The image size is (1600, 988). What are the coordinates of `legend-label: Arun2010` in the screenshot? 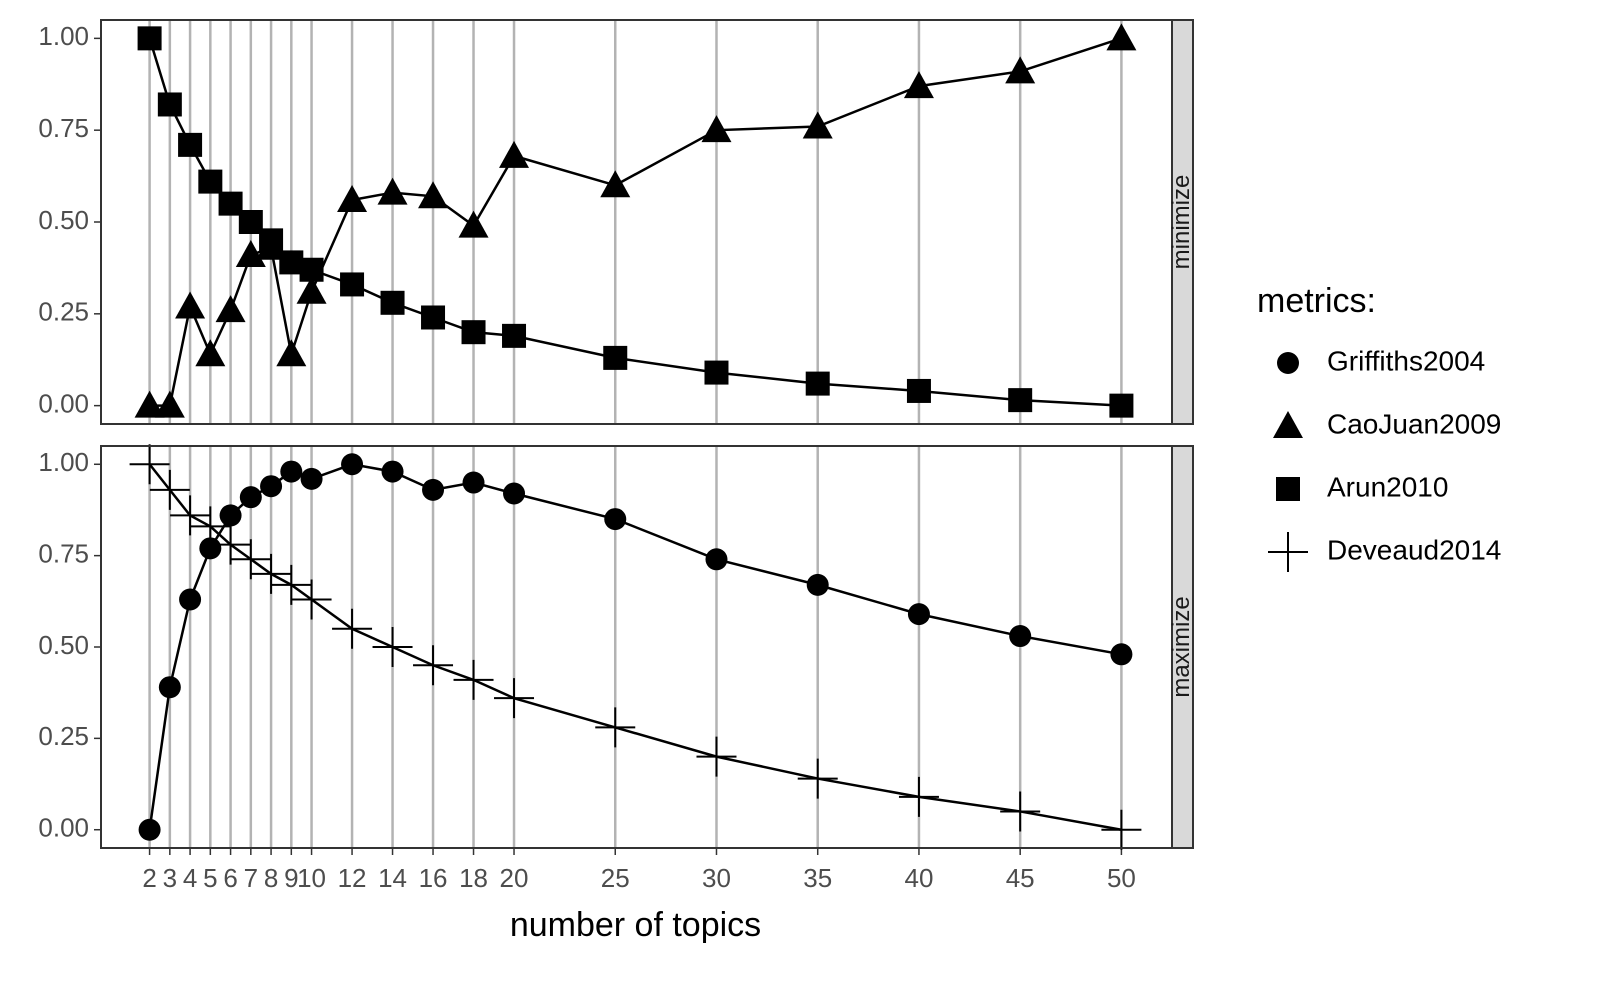 It's located at (1387, 486).